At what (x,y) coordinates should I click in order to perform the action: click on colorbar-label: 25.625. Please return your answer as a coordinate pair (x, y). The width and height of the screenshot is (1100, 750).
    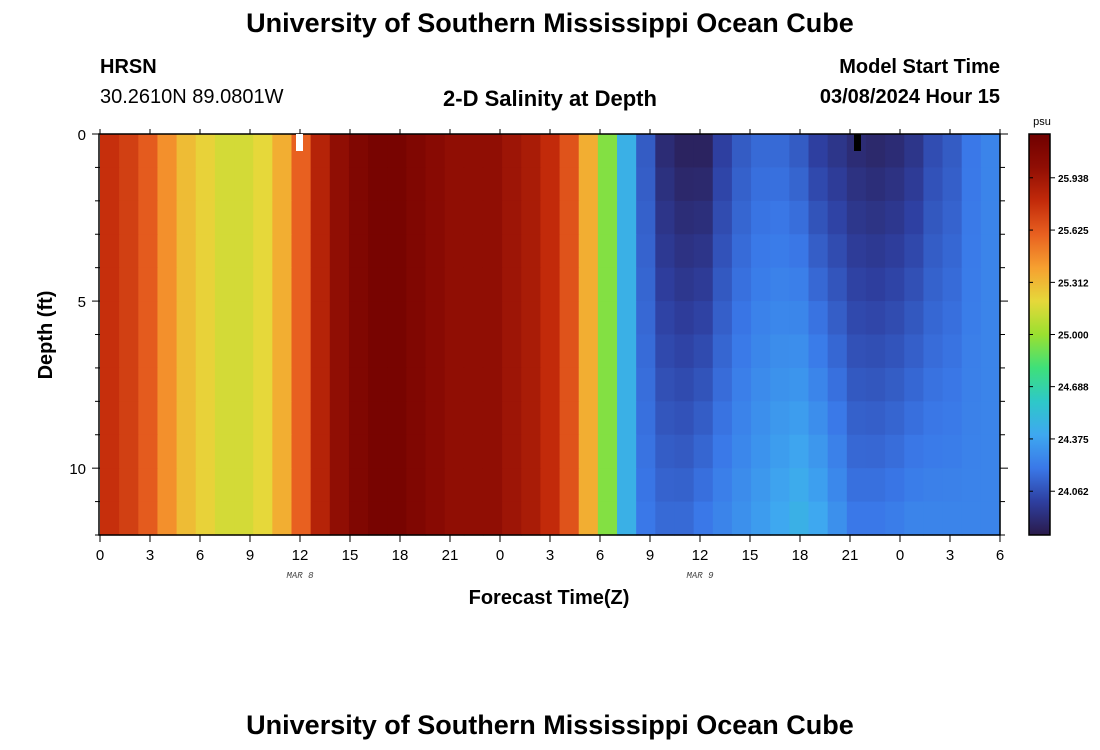
    Looking at the image, I should click on (1073, 231).